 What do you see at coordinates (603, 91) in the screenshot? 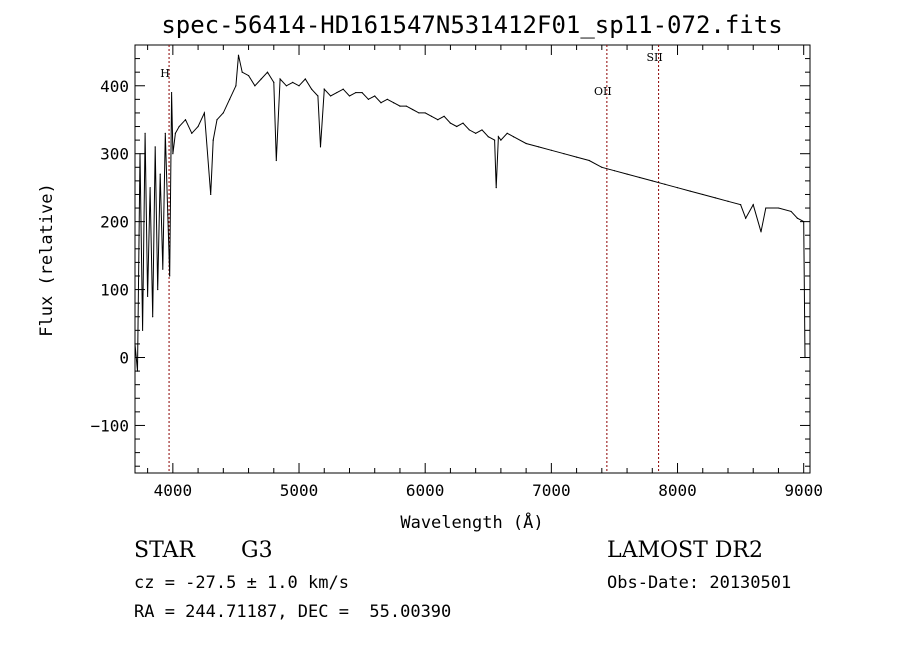
I see `line-marker-label: OII` at bounding box center [603, 91].